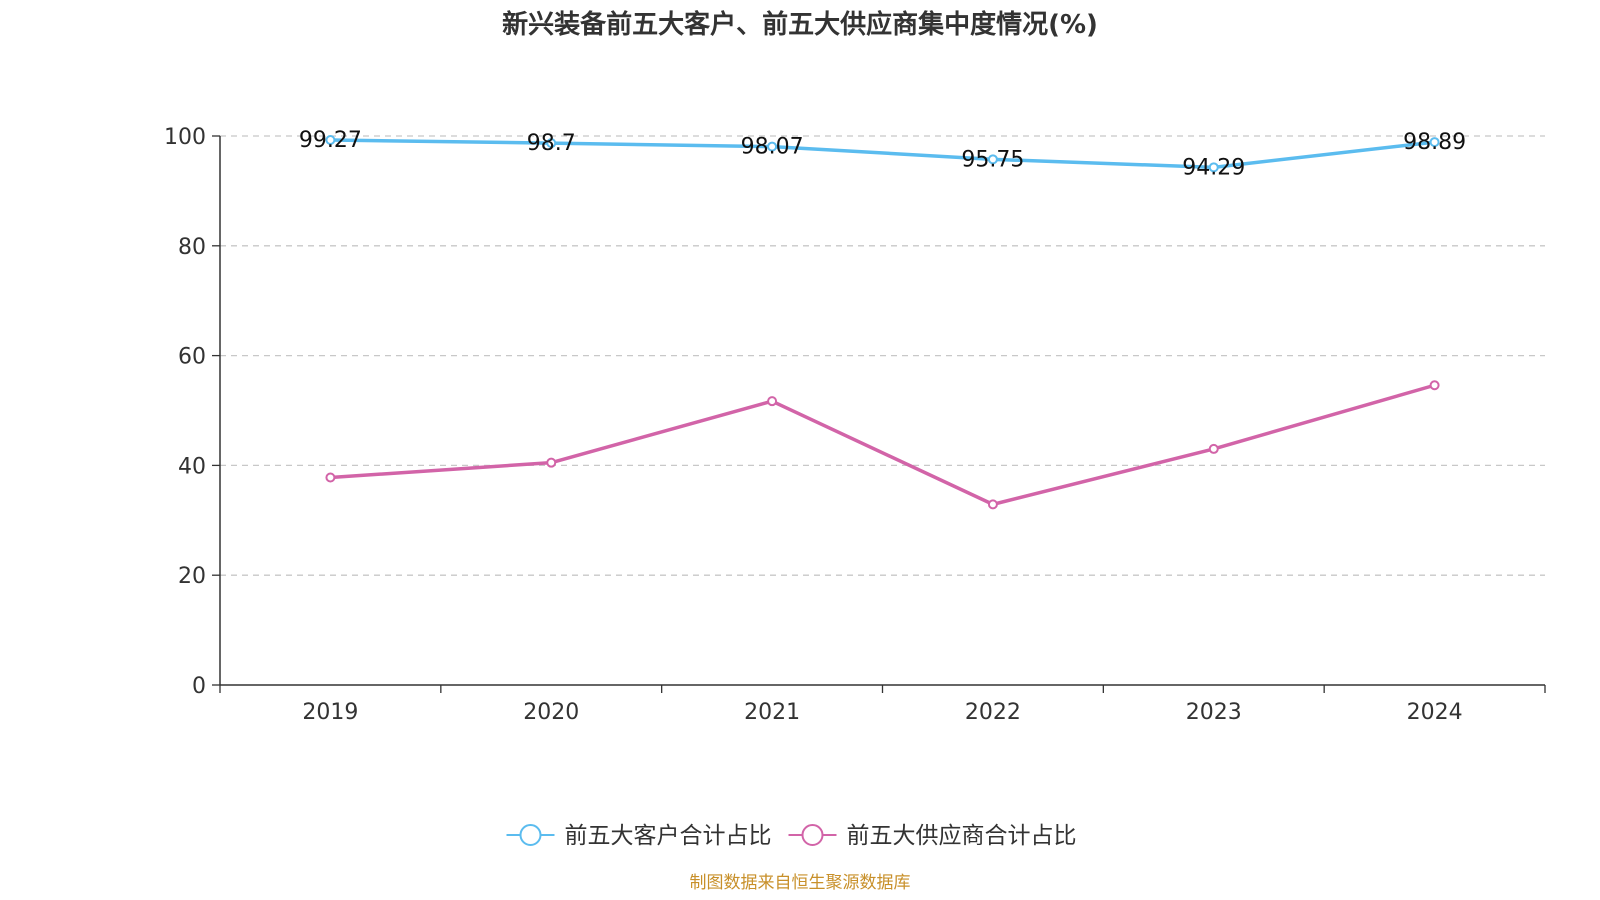 Image resolution: width=1600 pixels, height=900 pixels. What do you see at coordinates (962, 836) in the screenshot?
I see `legend-label-2: 前五大供应商合计占比` at bounding box center [962, 836].